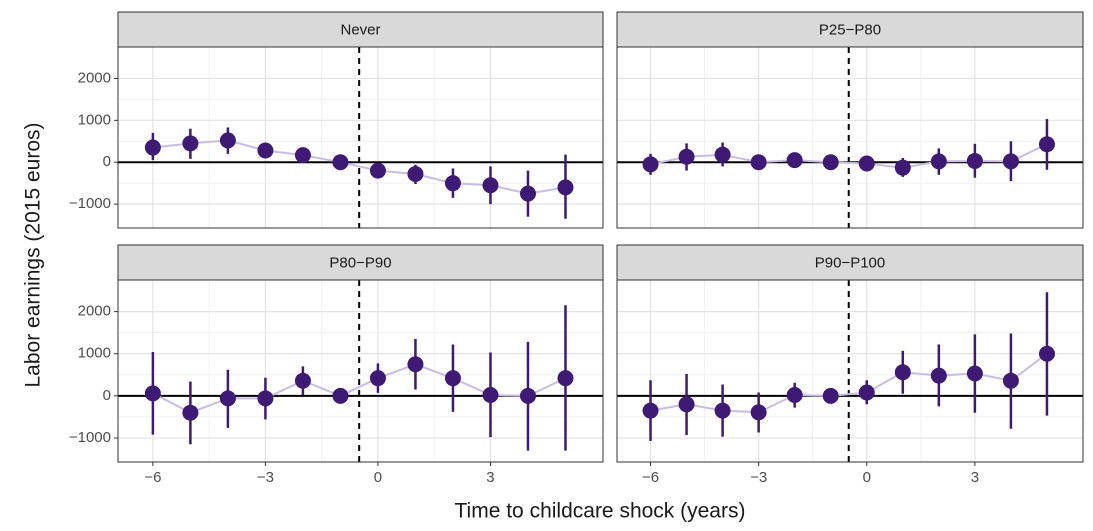 This screenshot has height=531, width=1093. Describe the element at coordinates (600, 511) in the screenshot. I see `x-axis-title: Time to childcare shock (years)` at that location.